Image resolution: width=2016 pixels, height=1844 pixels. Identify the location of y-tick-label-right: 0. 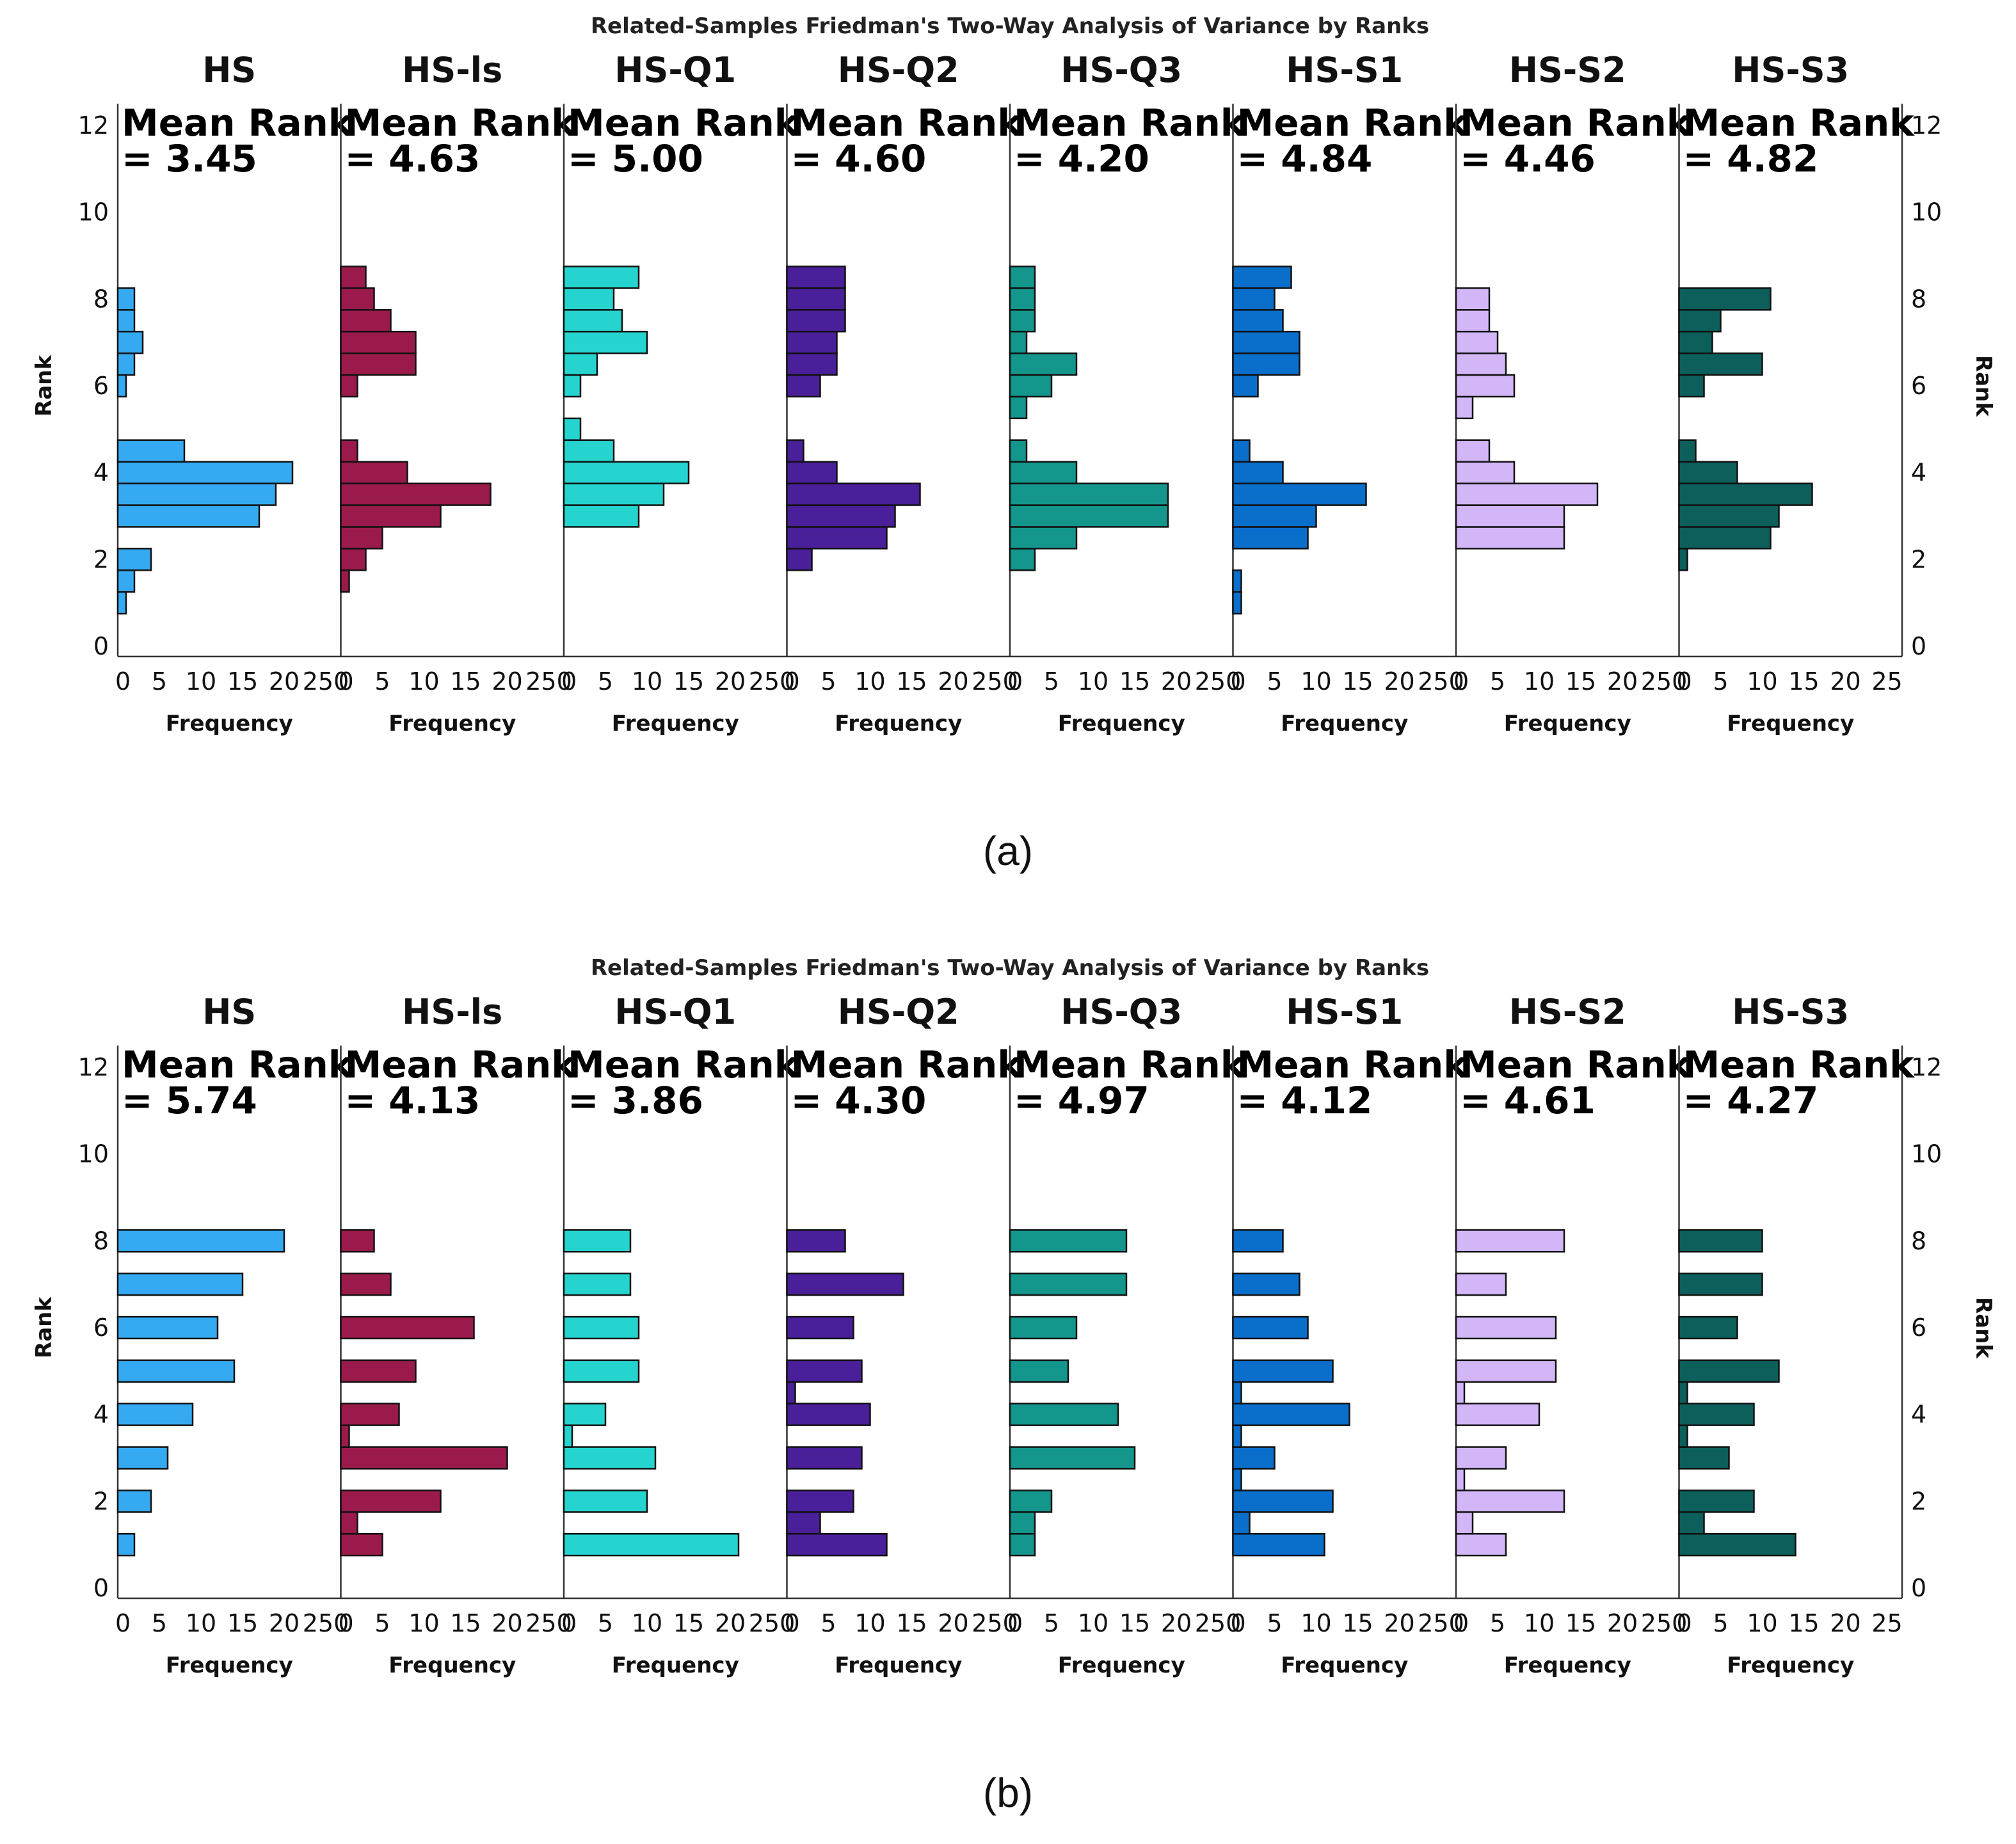
(1918, 1588).